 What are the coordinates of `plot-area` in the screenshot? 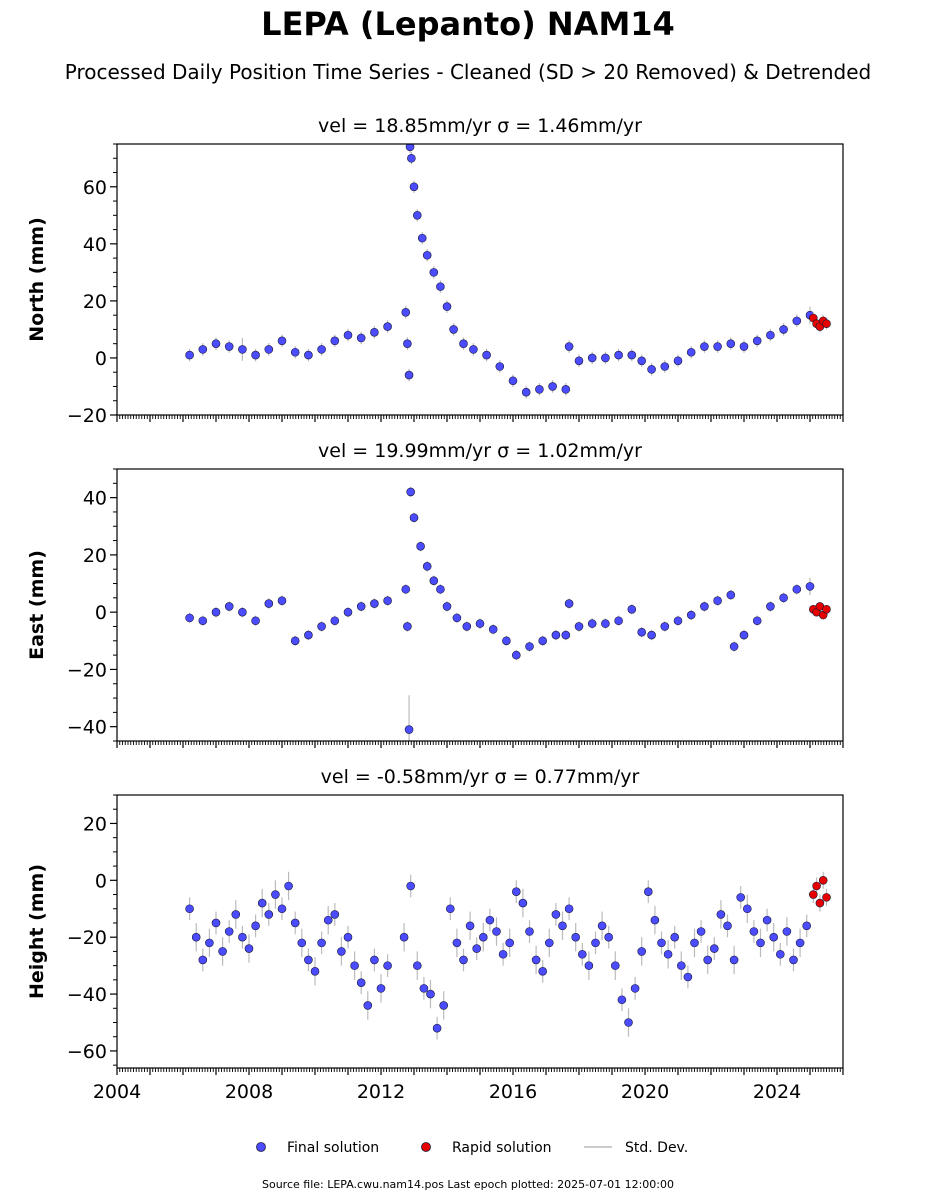 It's located at (508, 955).